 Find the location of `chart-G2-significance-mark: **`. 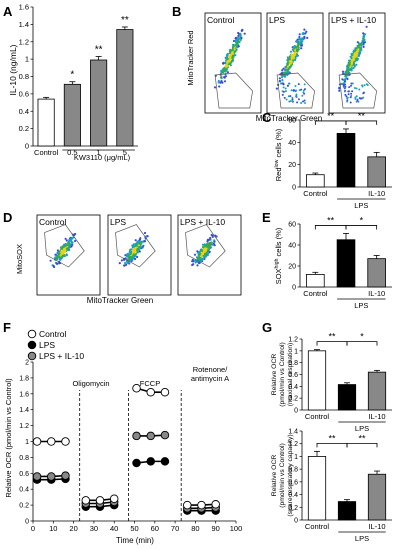

chart-G2-significance-mark: ** is located at coordinates (362, 438).